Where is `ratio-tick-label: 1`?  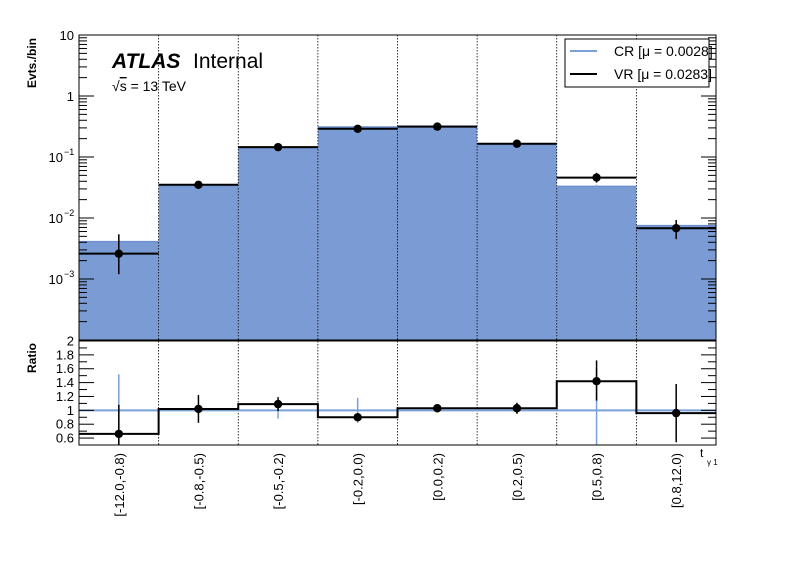 ratio-tick-label: 1 is located at coordinates (70, 410).